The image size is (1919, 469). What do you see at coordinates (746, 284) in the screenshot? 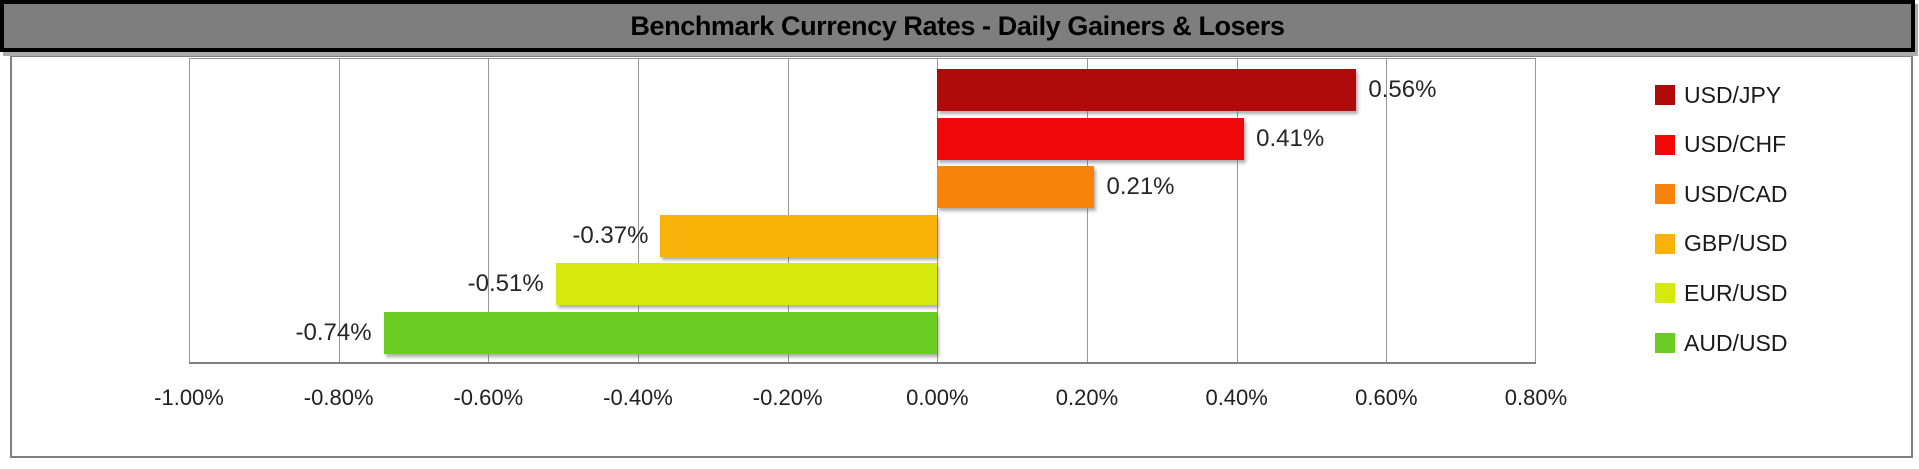
I see `bar-eur-usd` at bounding box center [746, 284].